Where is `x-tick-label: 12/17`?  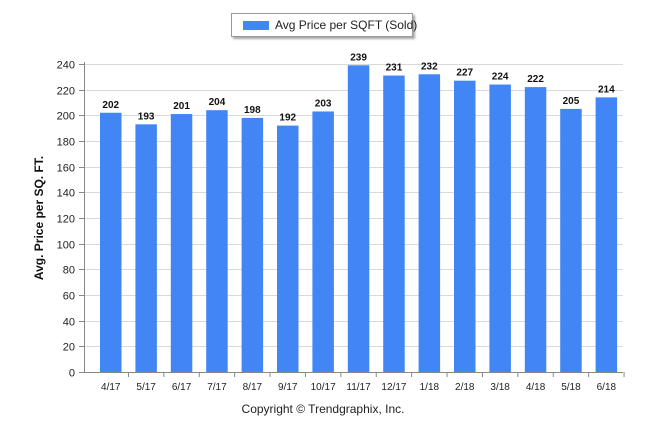 x-tick-label: 12/17 is located at coordinates (393, 387).